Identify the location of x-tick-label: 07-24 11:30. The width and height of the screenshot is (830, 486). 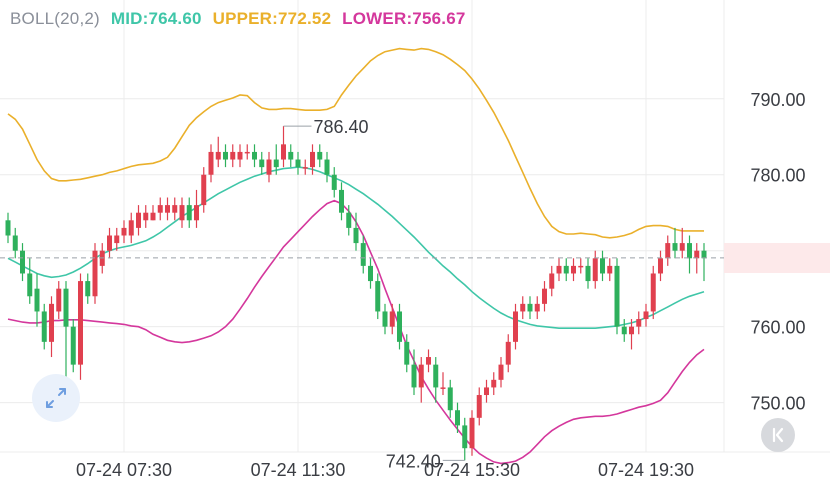
(298, 470).